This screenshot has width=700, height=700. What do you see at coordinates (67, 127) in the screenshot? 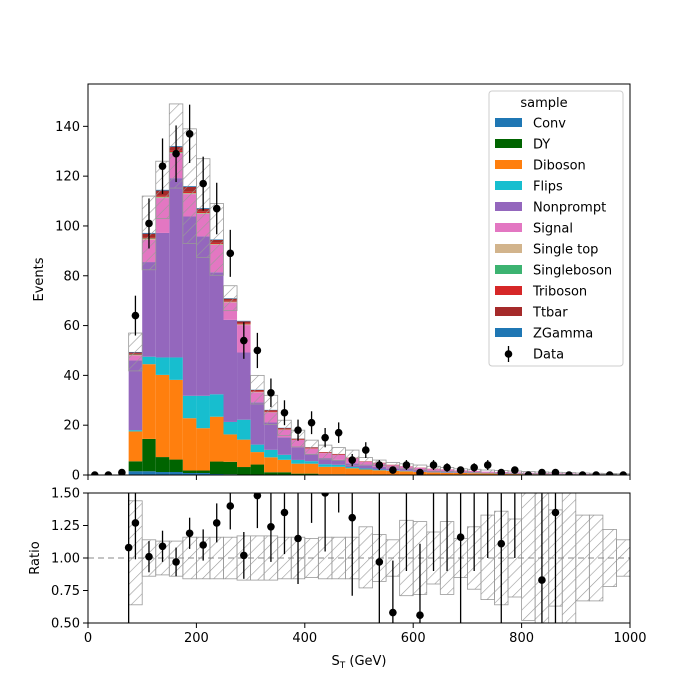
I see `y-tick-label: 140` at bounding box center [67, 127].